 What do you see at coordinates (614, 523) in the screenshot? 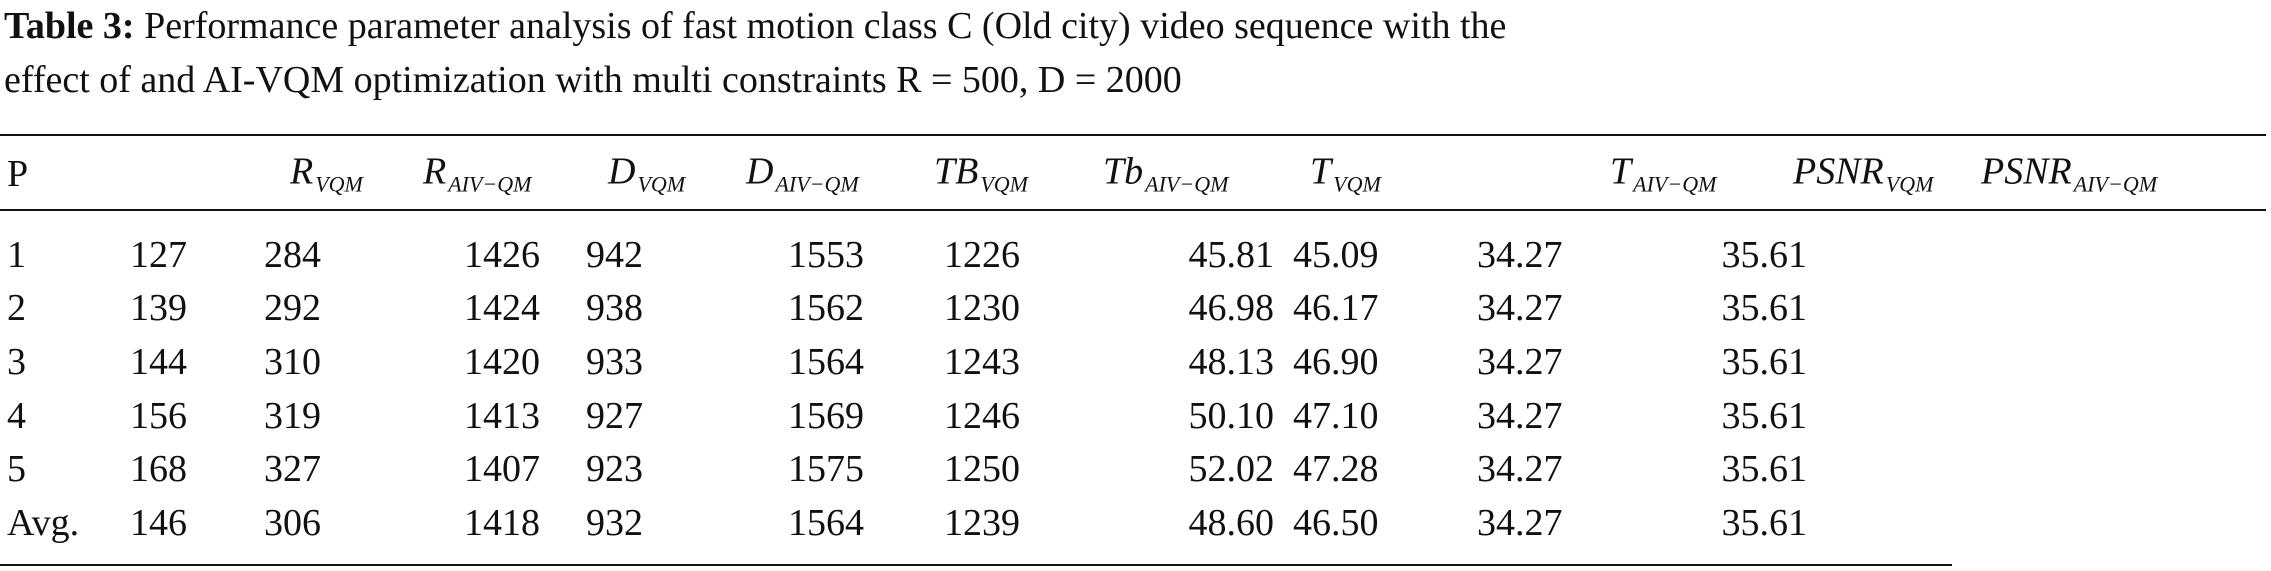
I see `table-cell: 932` at bounding box center [614, 523].